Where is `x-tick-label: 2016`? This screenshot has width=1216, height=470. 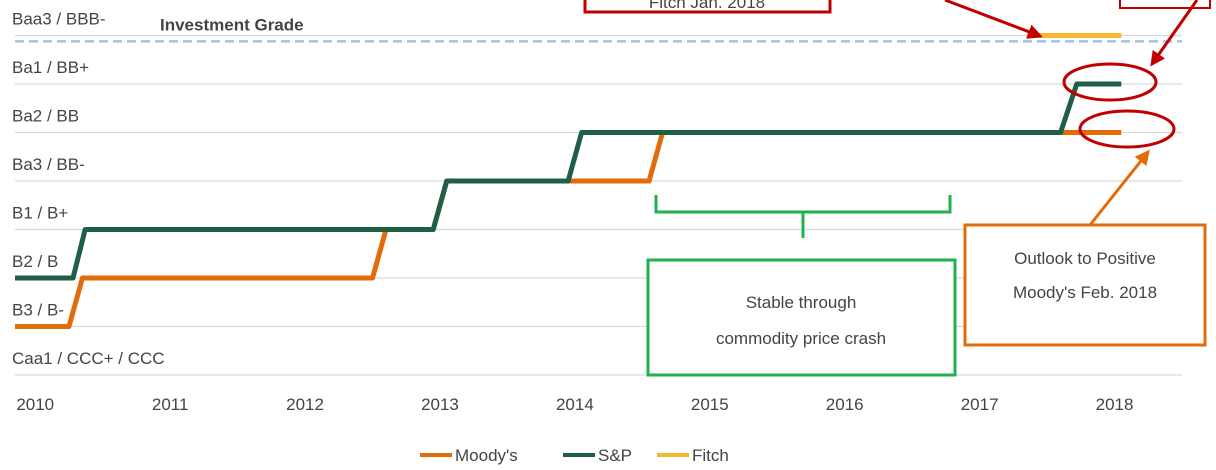 x-tick-label: 2016 is located at coordinates (845, 404).